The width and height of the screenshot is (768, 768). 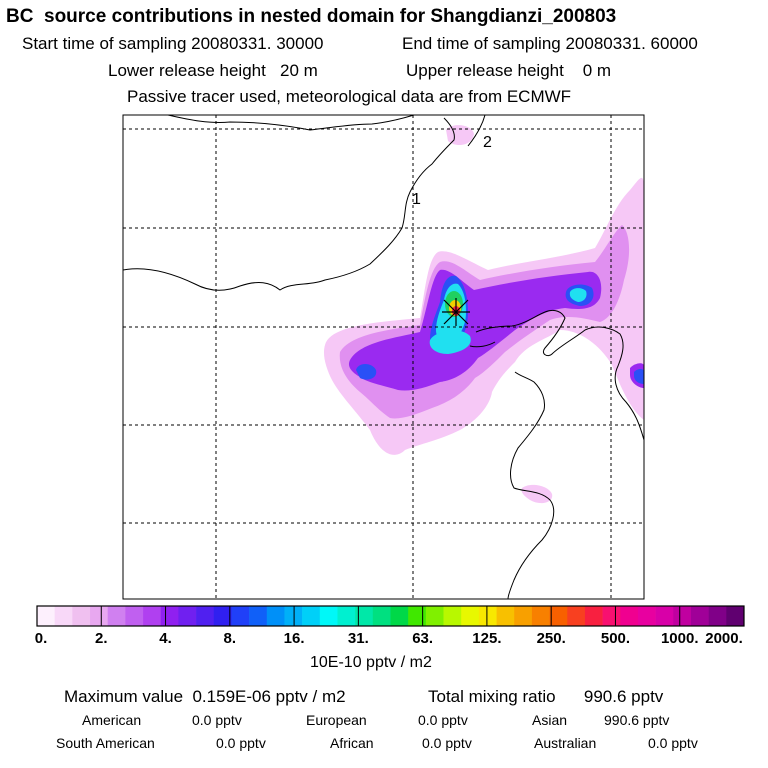 What do you see at coordinates (101, 638) in the screenshot?
I see `colorbar-tick-label: 2.` at bounding box center [101, 638].